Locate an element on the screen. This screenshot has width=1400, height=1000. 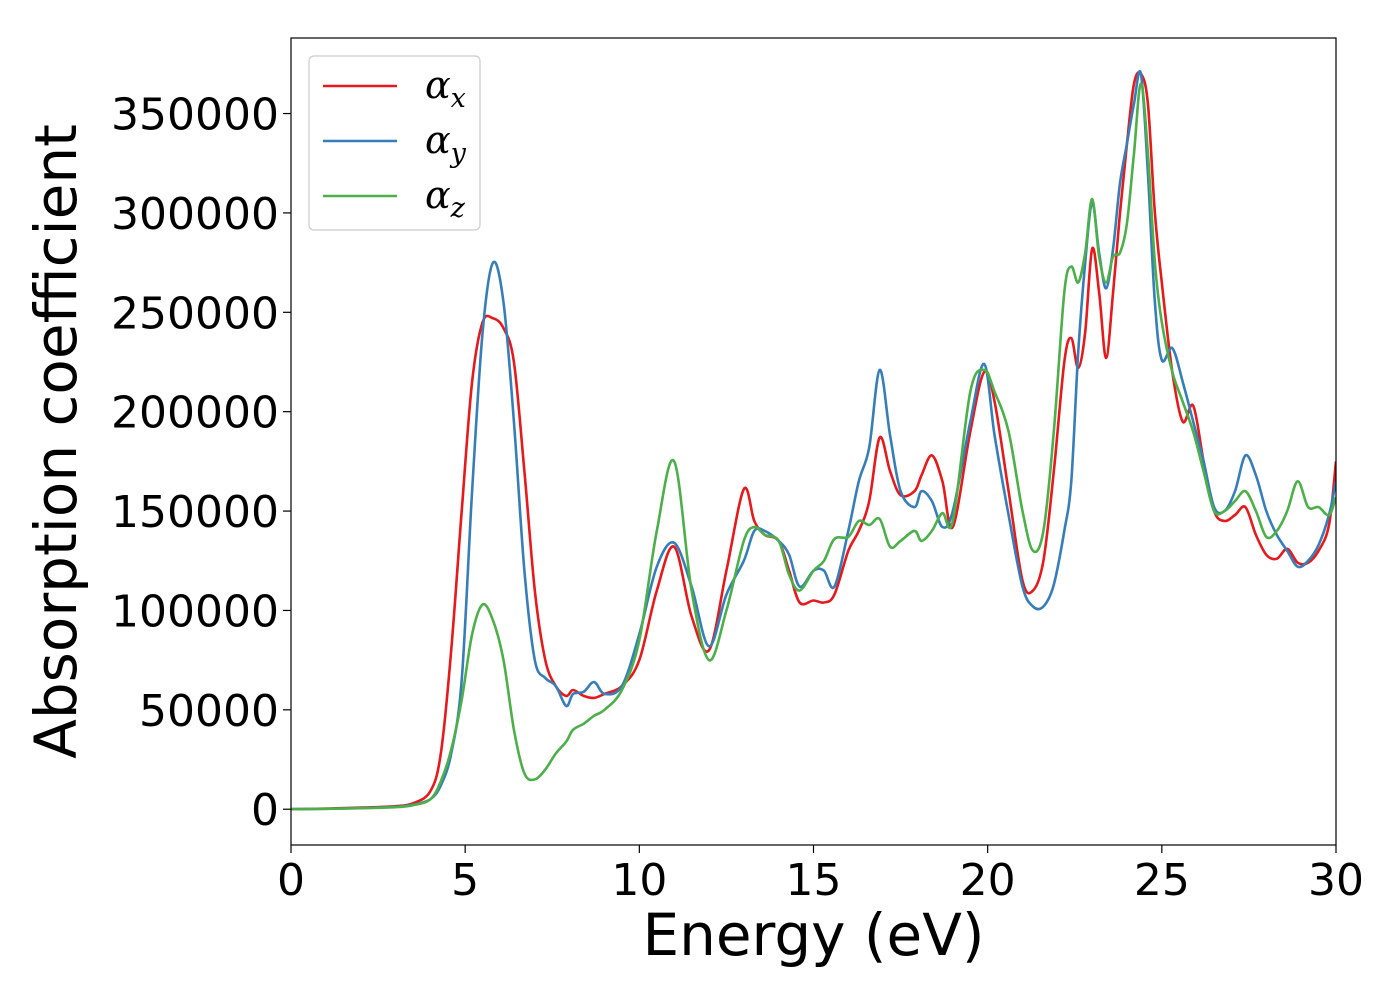
y-tick-label: 0 is located at coordinates (265, 810).